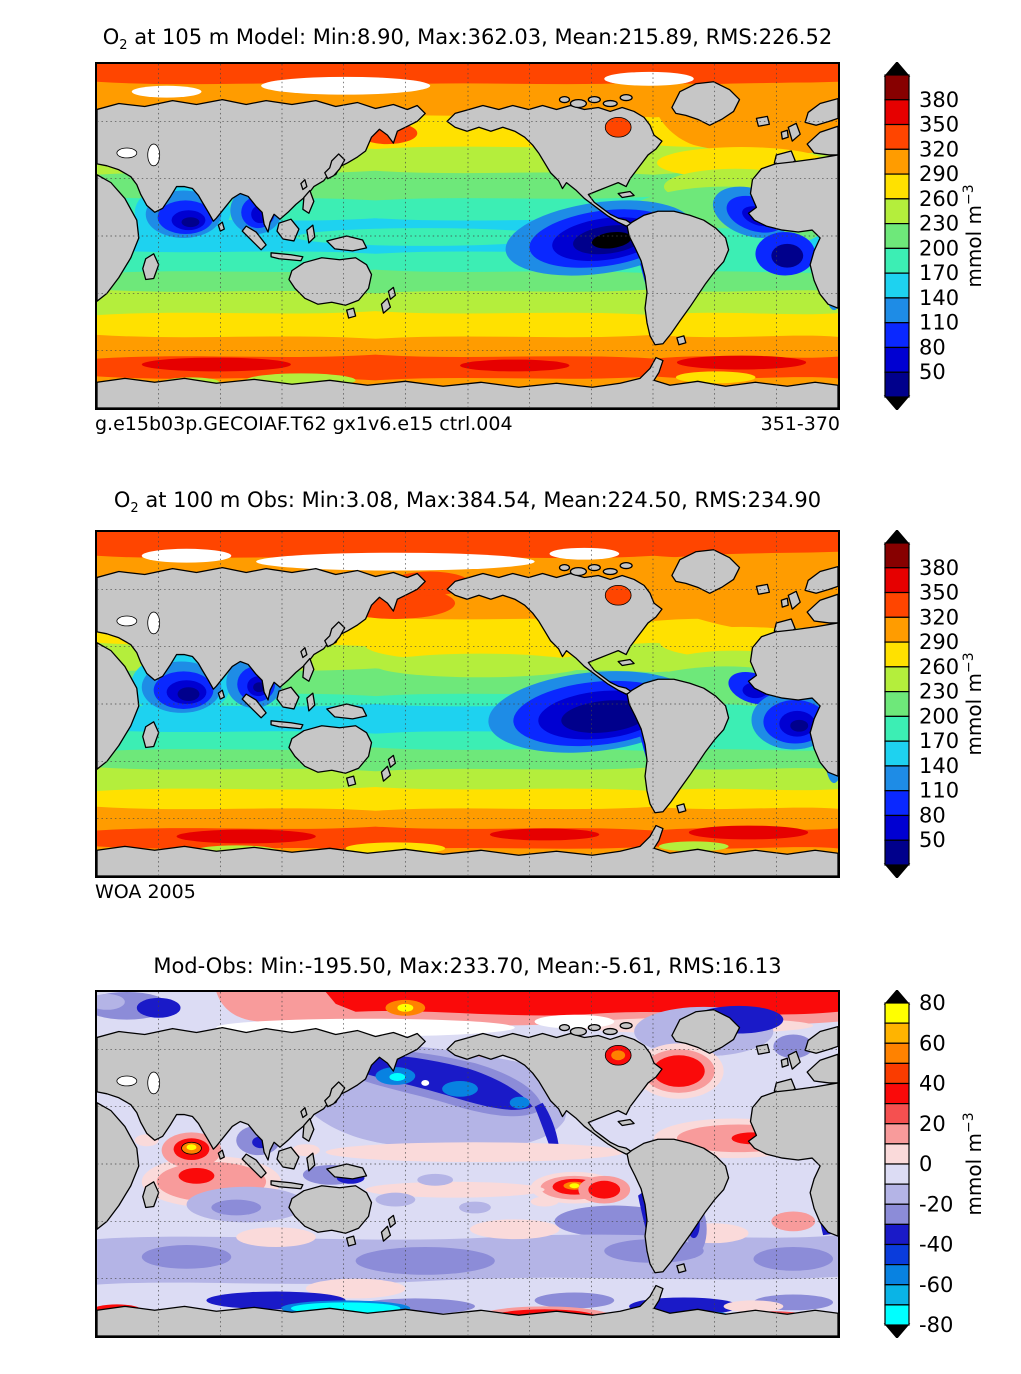  I want to click on svg-text: 40, so click(932, 1084).